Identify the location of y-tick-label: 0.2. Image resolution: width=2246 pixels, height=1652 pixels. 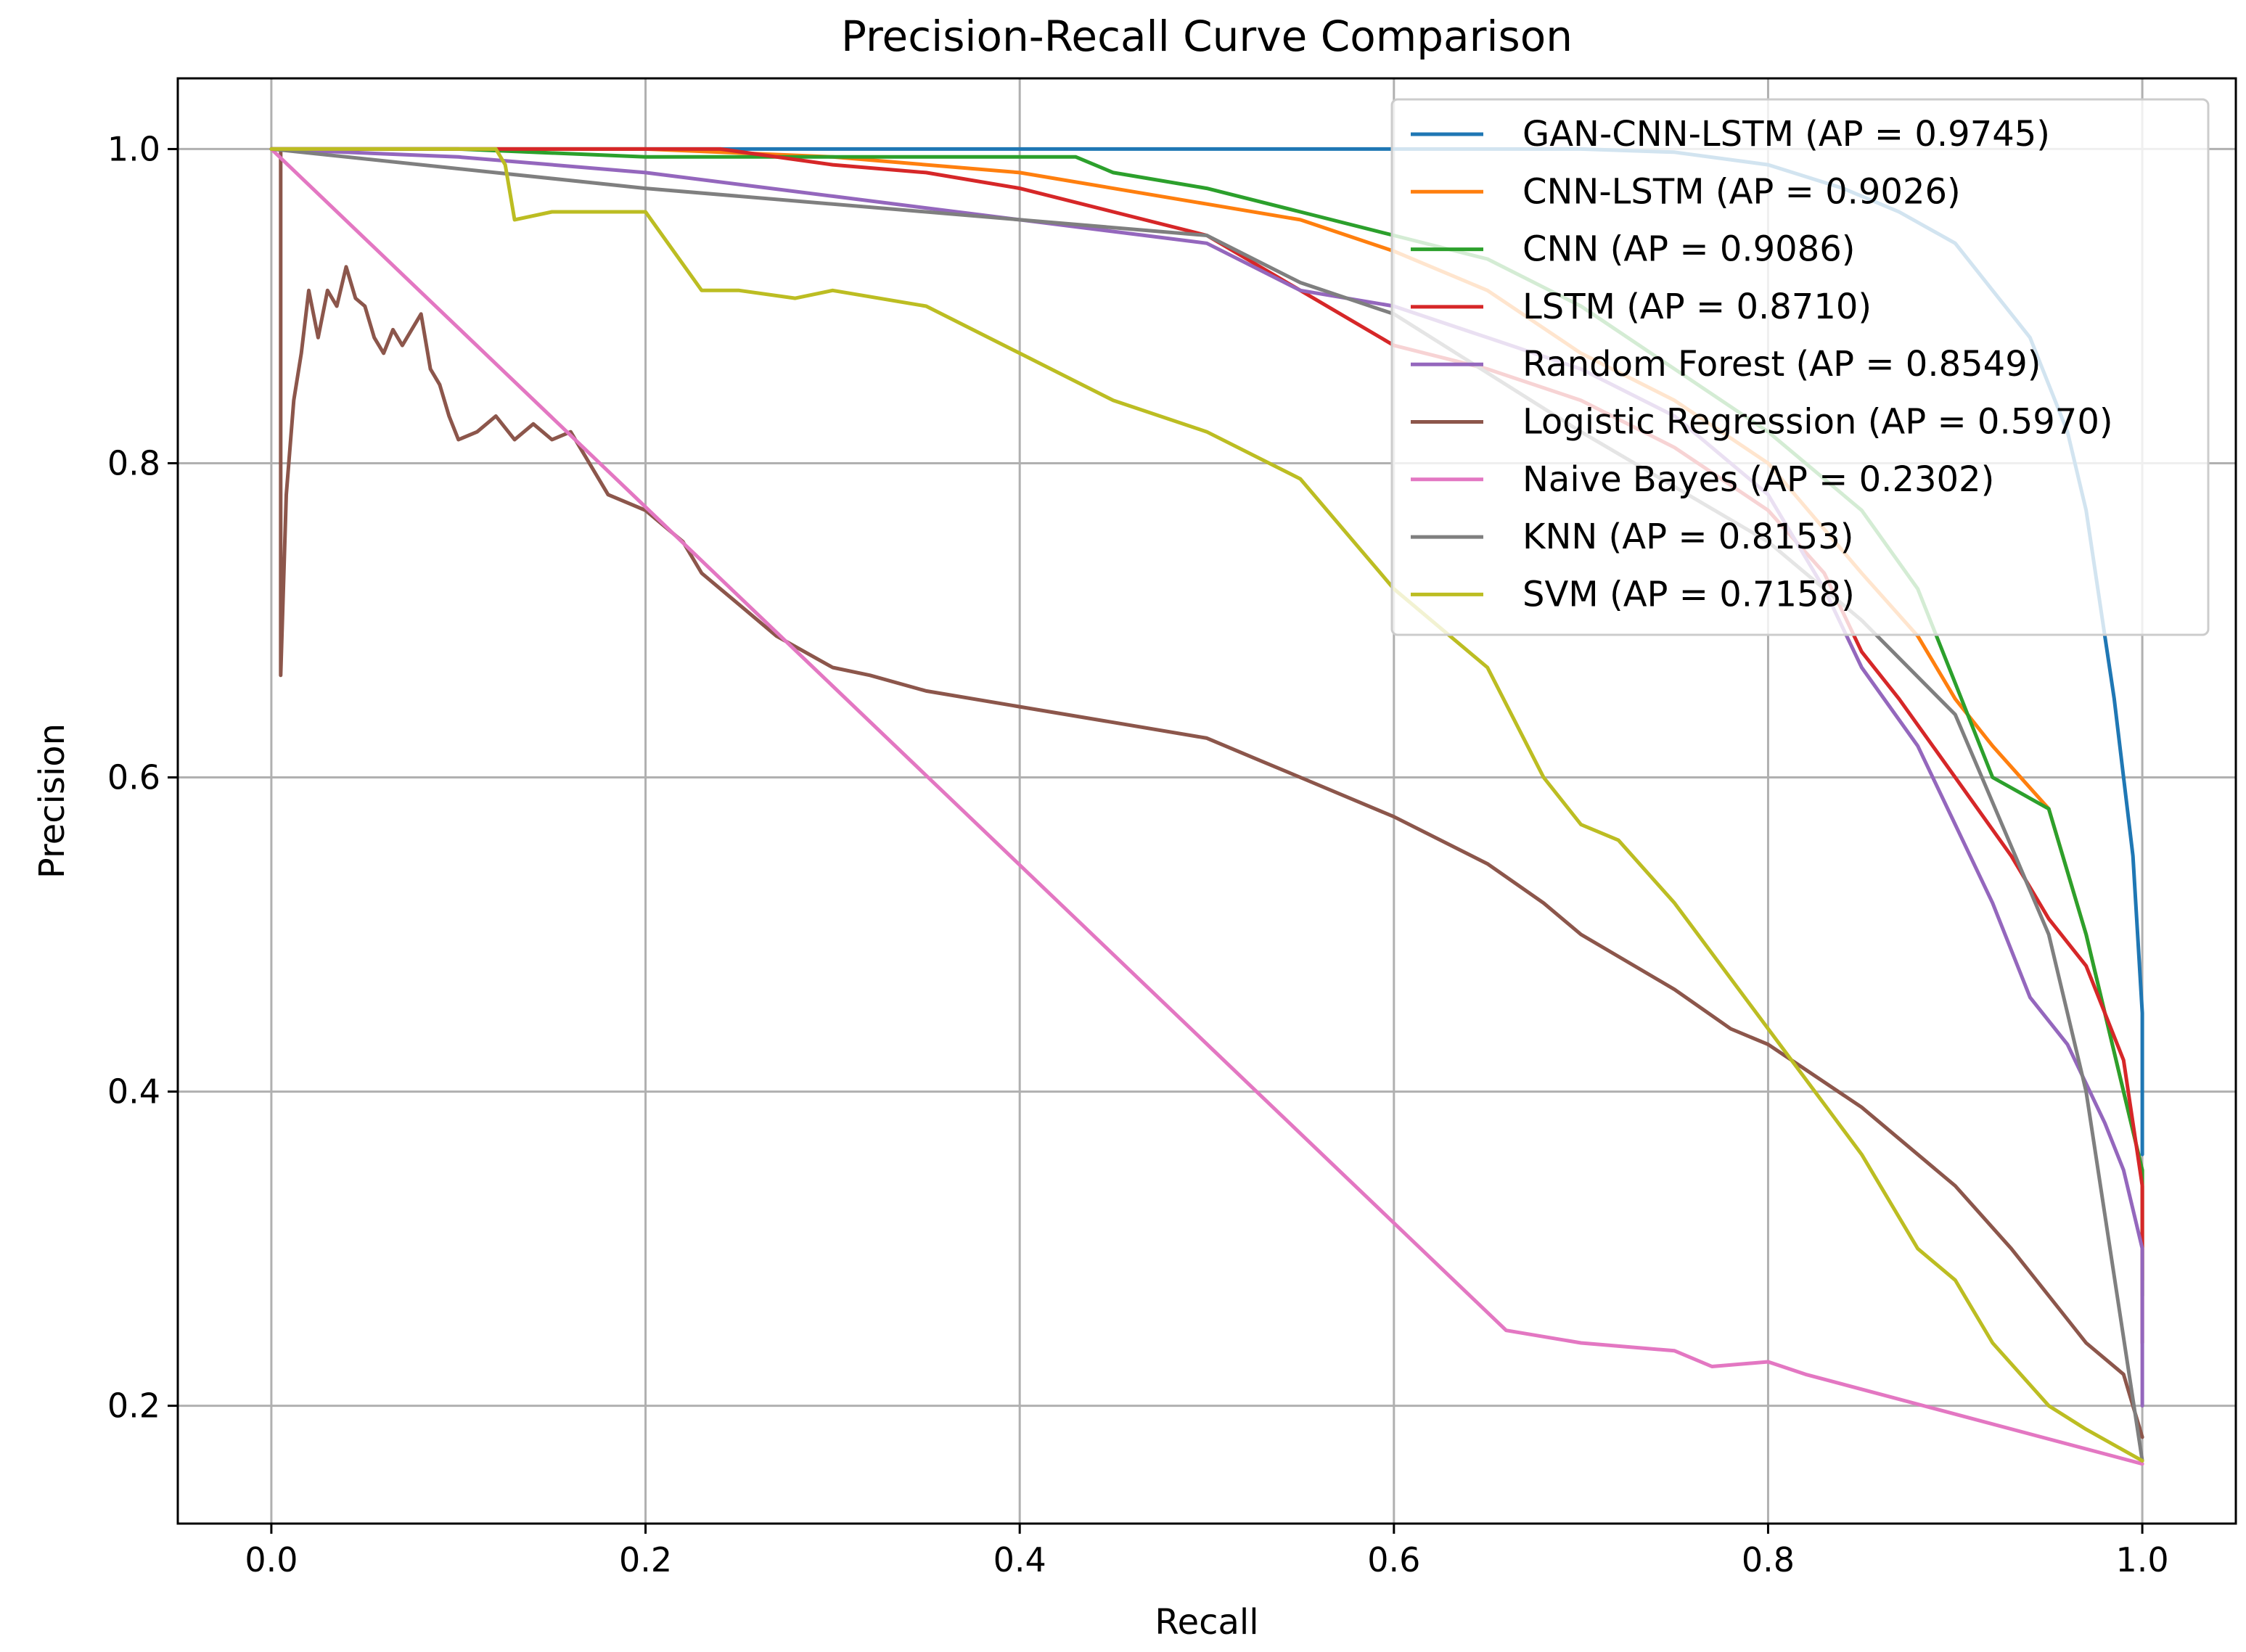
(133, 1406).